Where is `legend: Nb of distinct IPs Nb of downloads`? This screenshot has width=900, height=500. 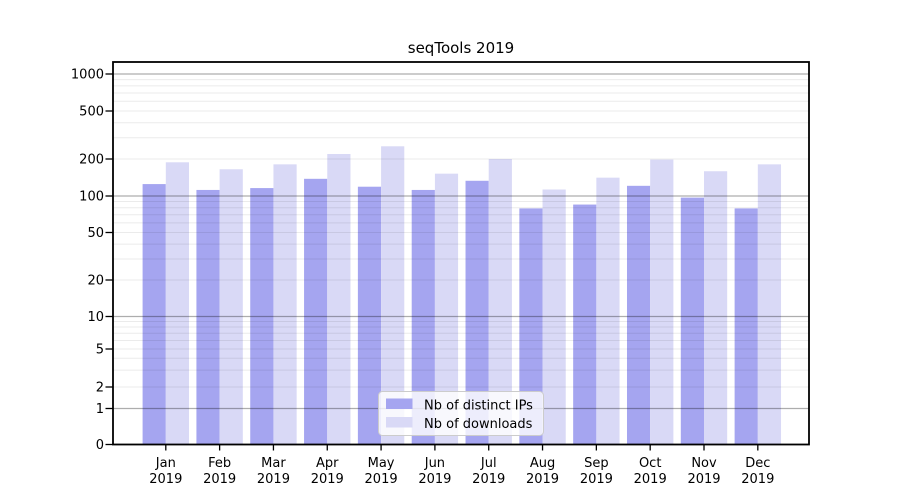 legend: Nb of distinct IPs Nb of downloads is located at coordinates (461, 413).